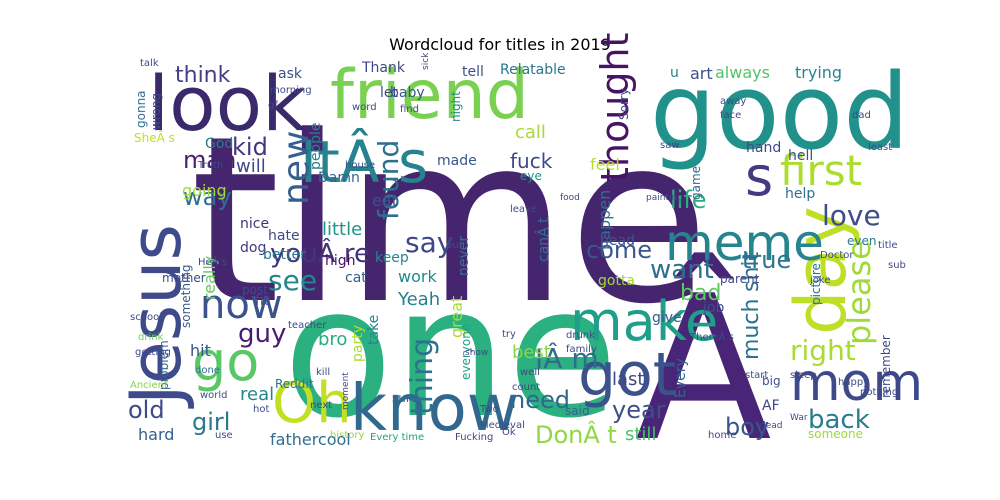  What do you see at coordinates (474, 437) in the screenshot?
I see `word-135: Fucking` at bounding box center [474, 437].